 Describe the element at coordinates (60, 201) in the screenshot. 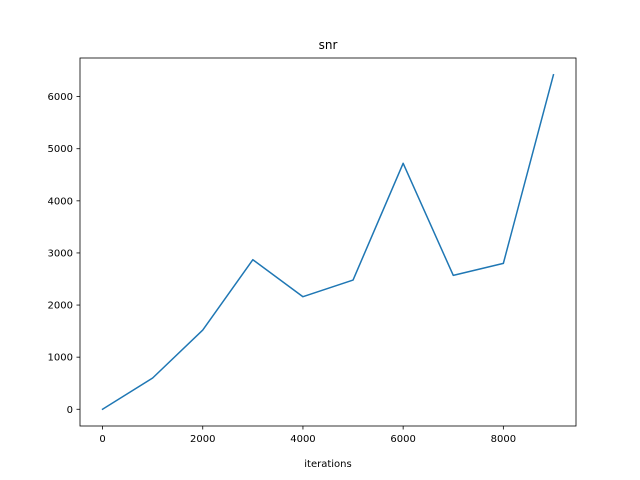

I see `y-tick-label: 4000` at that location.